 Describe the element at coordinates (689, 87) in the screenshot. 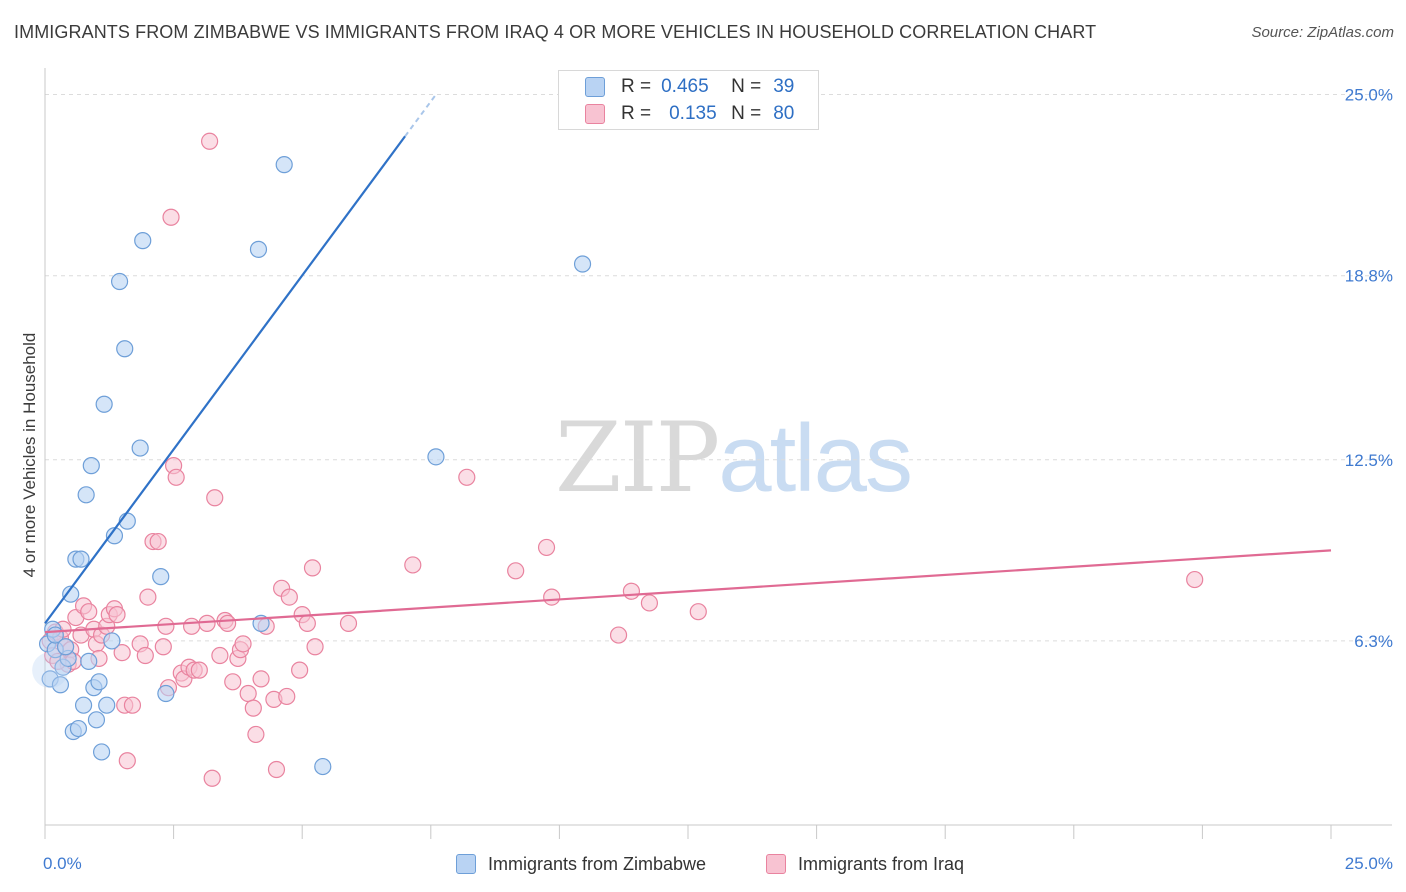

I see `legend-row-zimbabwe: R = 0.465 N = 39` at that location.